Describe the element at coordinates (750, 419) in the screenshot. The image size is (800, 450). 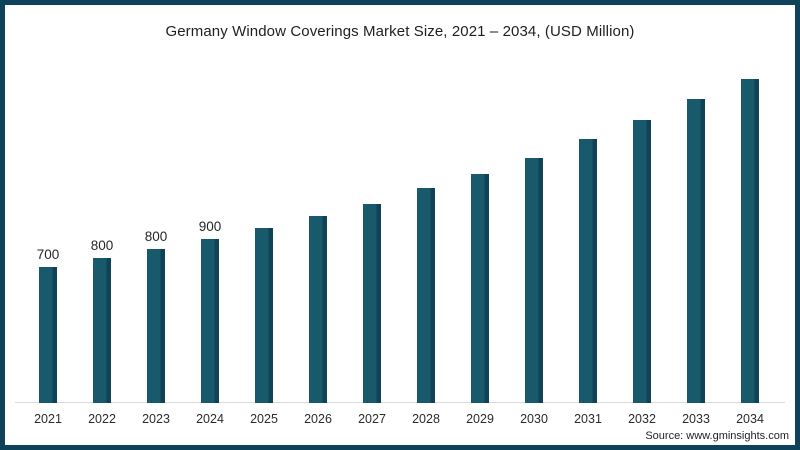
I see `x-tick-label: 2034` at that location.